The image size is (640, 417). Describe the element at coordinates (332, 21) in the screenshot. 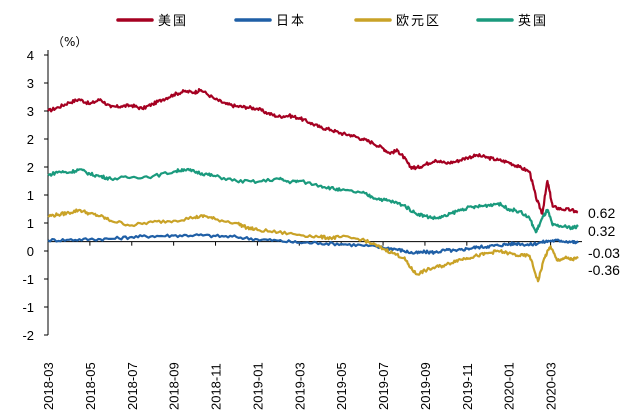

I see `legend: 美国 日本 欧元区 英国` at that location.